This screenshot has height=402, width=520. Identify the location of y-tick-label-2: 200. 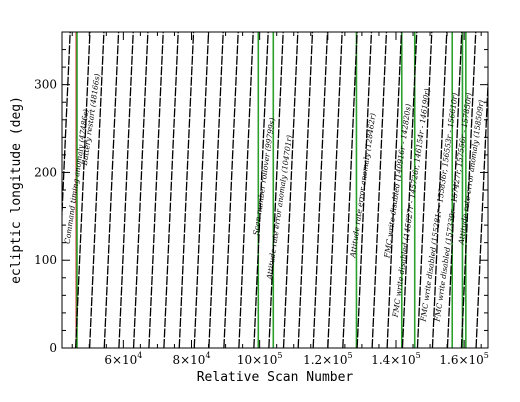
(45, 172).